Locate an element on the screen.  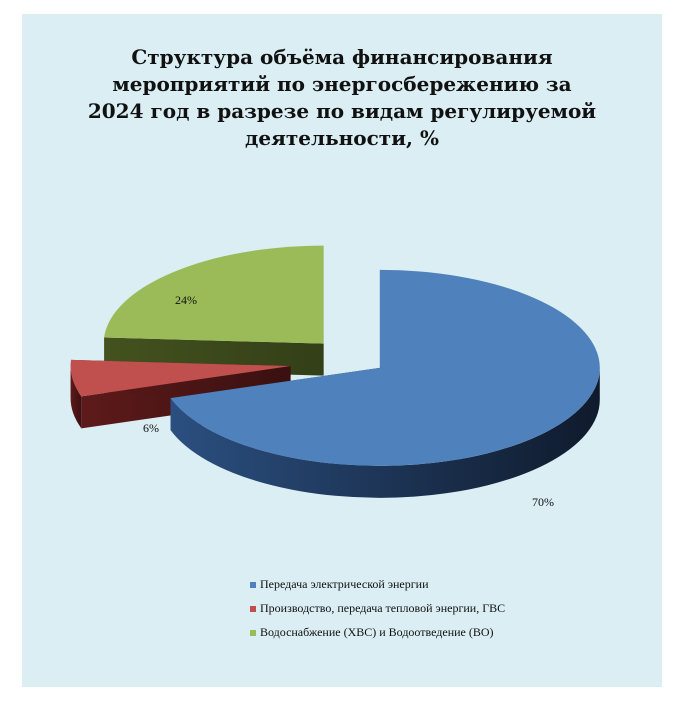
data-label-electricity: 70% is located at coordinates (543, 502).